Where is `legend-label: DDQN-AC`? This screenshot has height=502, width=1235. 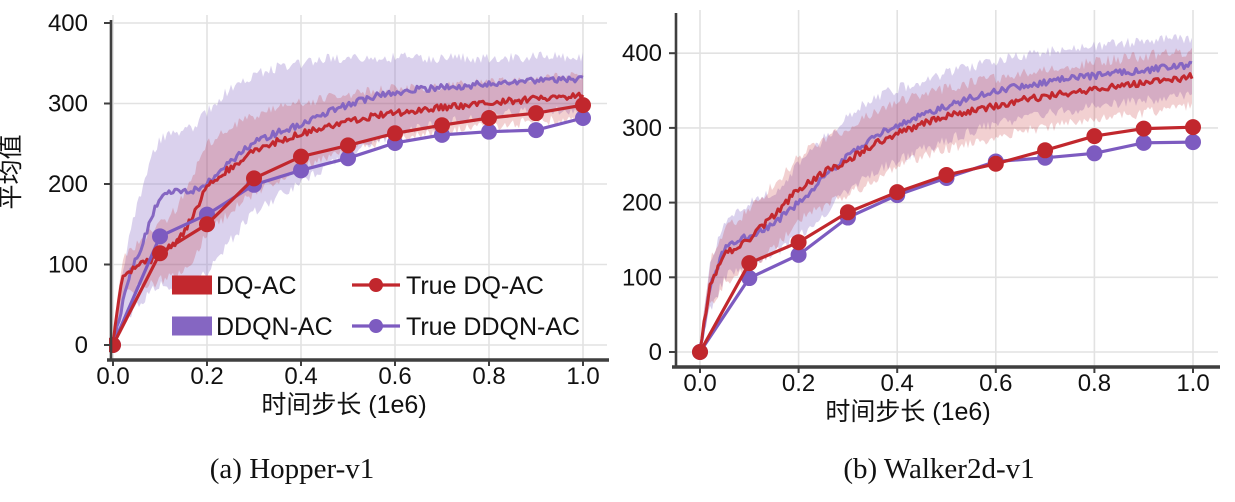
legend-label: DDQN-AC is located at coordinates (274, 327).